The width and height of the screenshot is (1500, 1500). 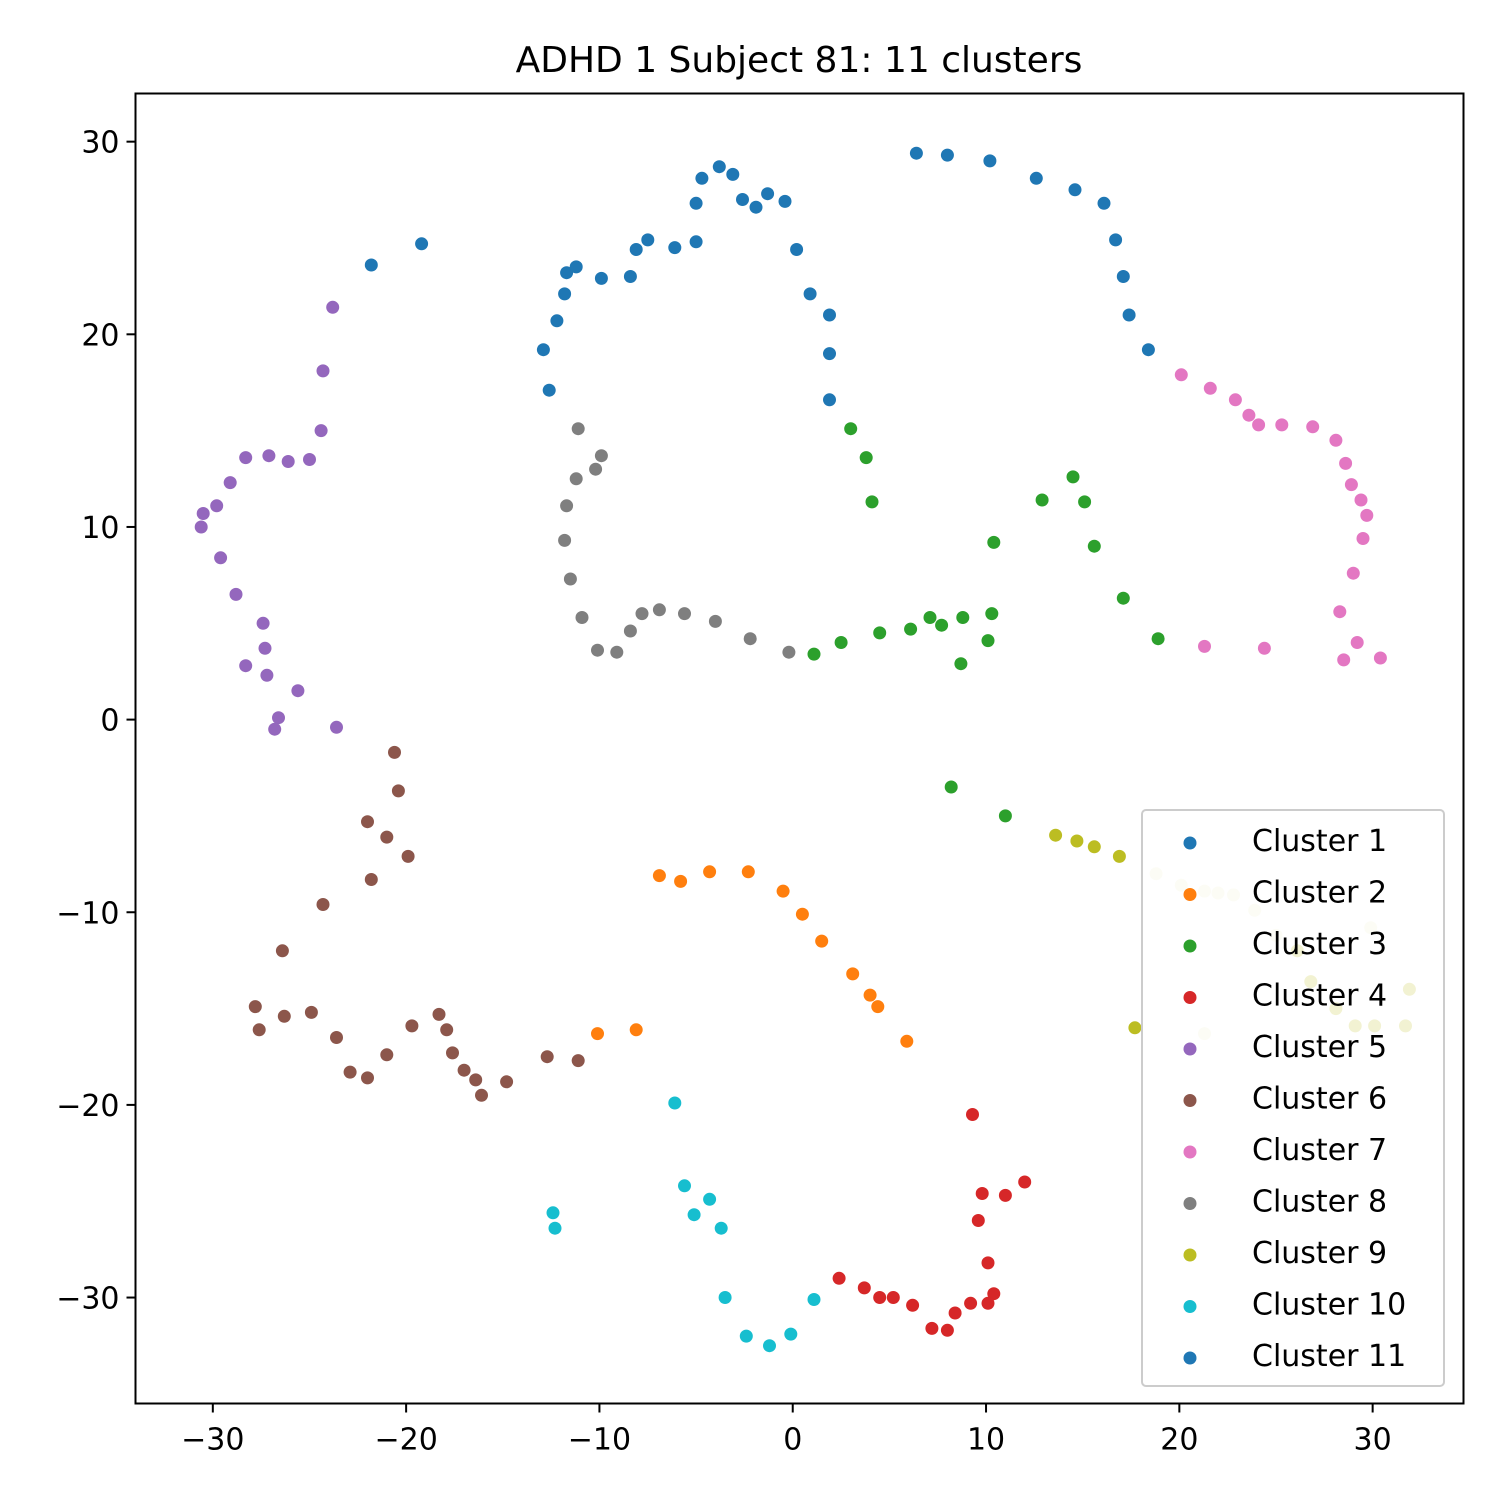 I want to click on x-tick-label: −10, so click(x=599, y=1440).